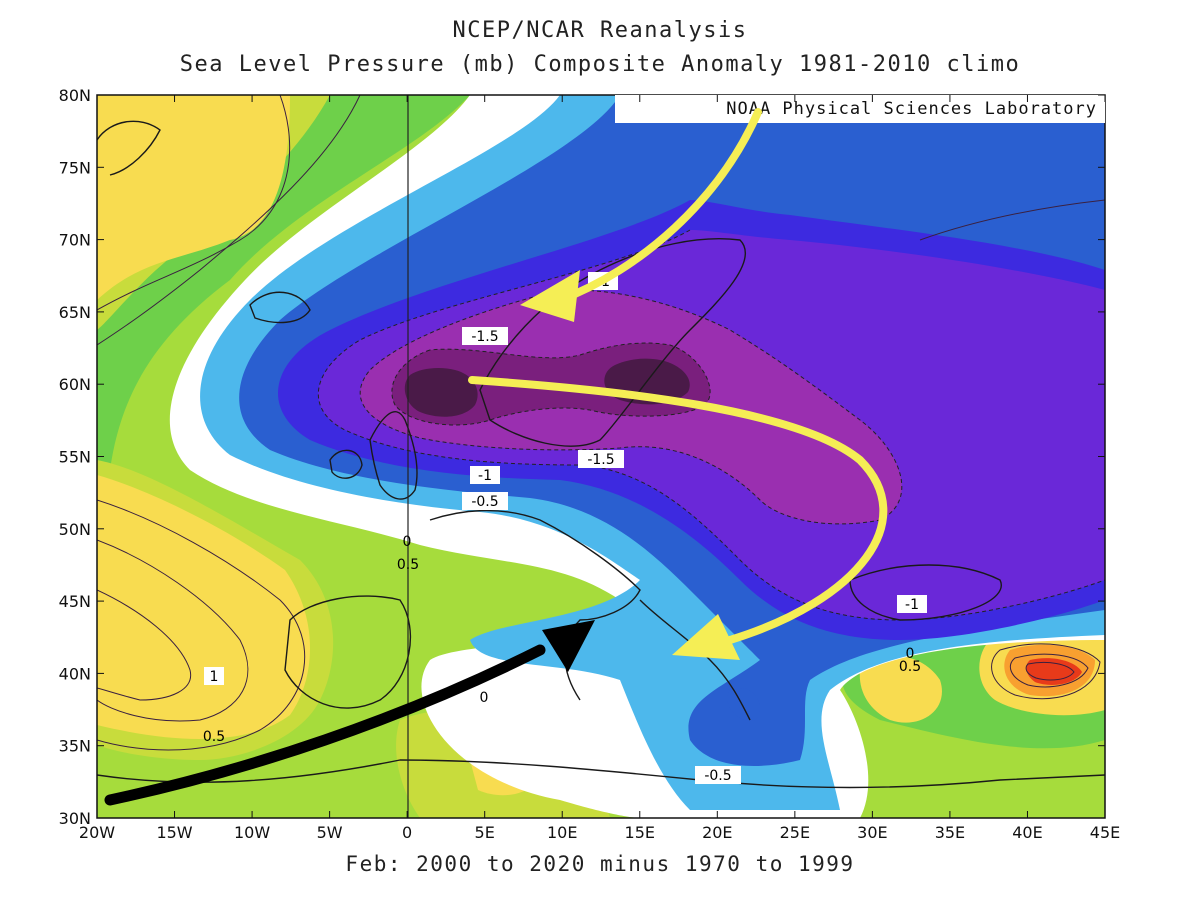  I want to click on coastline-great-britain, so click(393, 455).